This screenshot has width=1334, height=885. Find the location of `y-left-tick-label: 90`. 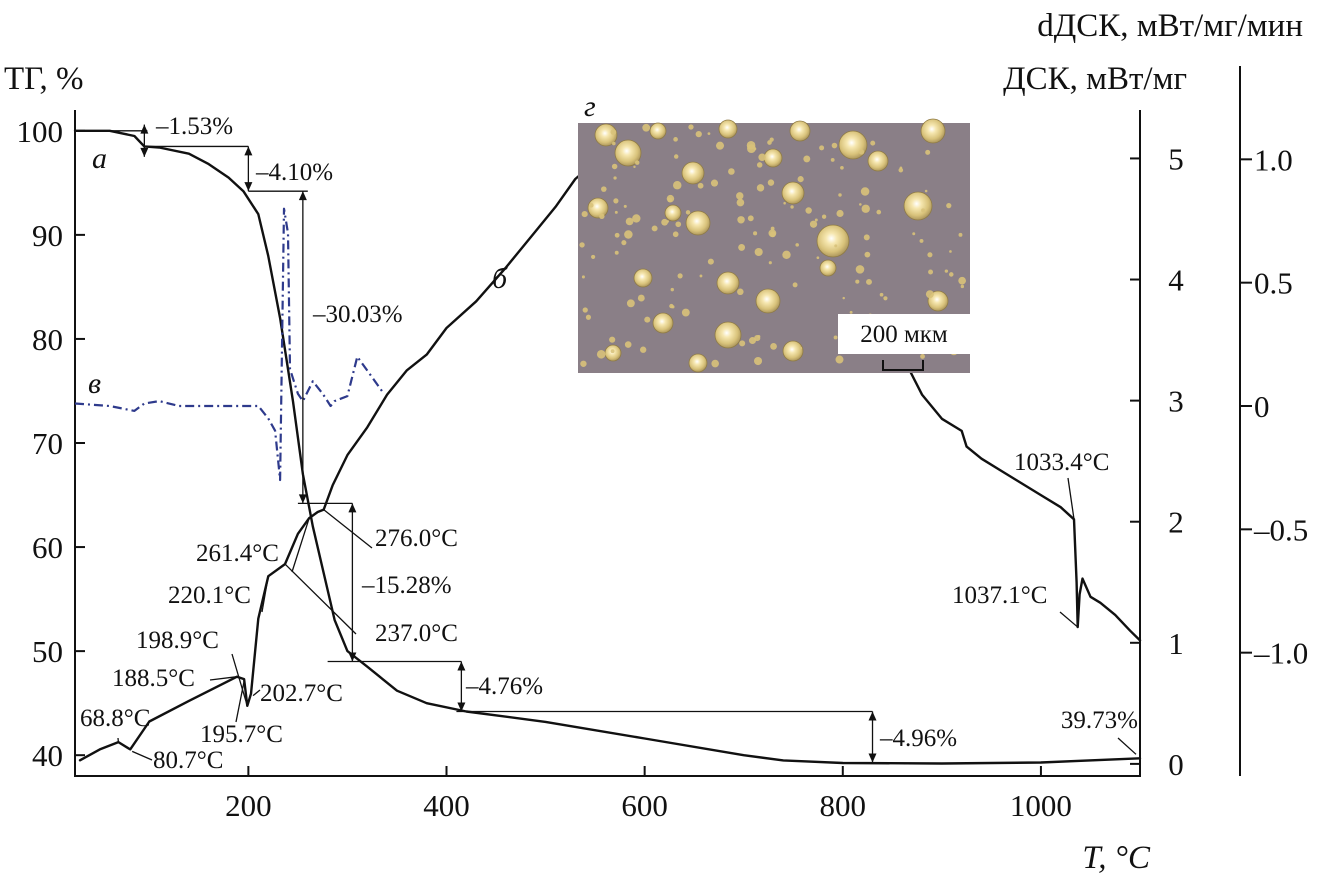

y-left-tick-label: 90 is located at coordinates (47, 235).